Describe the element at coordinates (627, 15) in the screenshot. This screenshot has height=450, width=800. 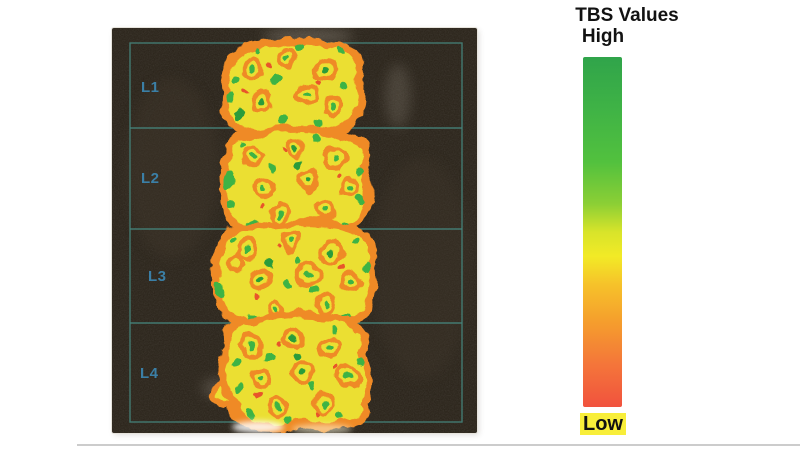
I see `legend-title: TBS Values` at that location.